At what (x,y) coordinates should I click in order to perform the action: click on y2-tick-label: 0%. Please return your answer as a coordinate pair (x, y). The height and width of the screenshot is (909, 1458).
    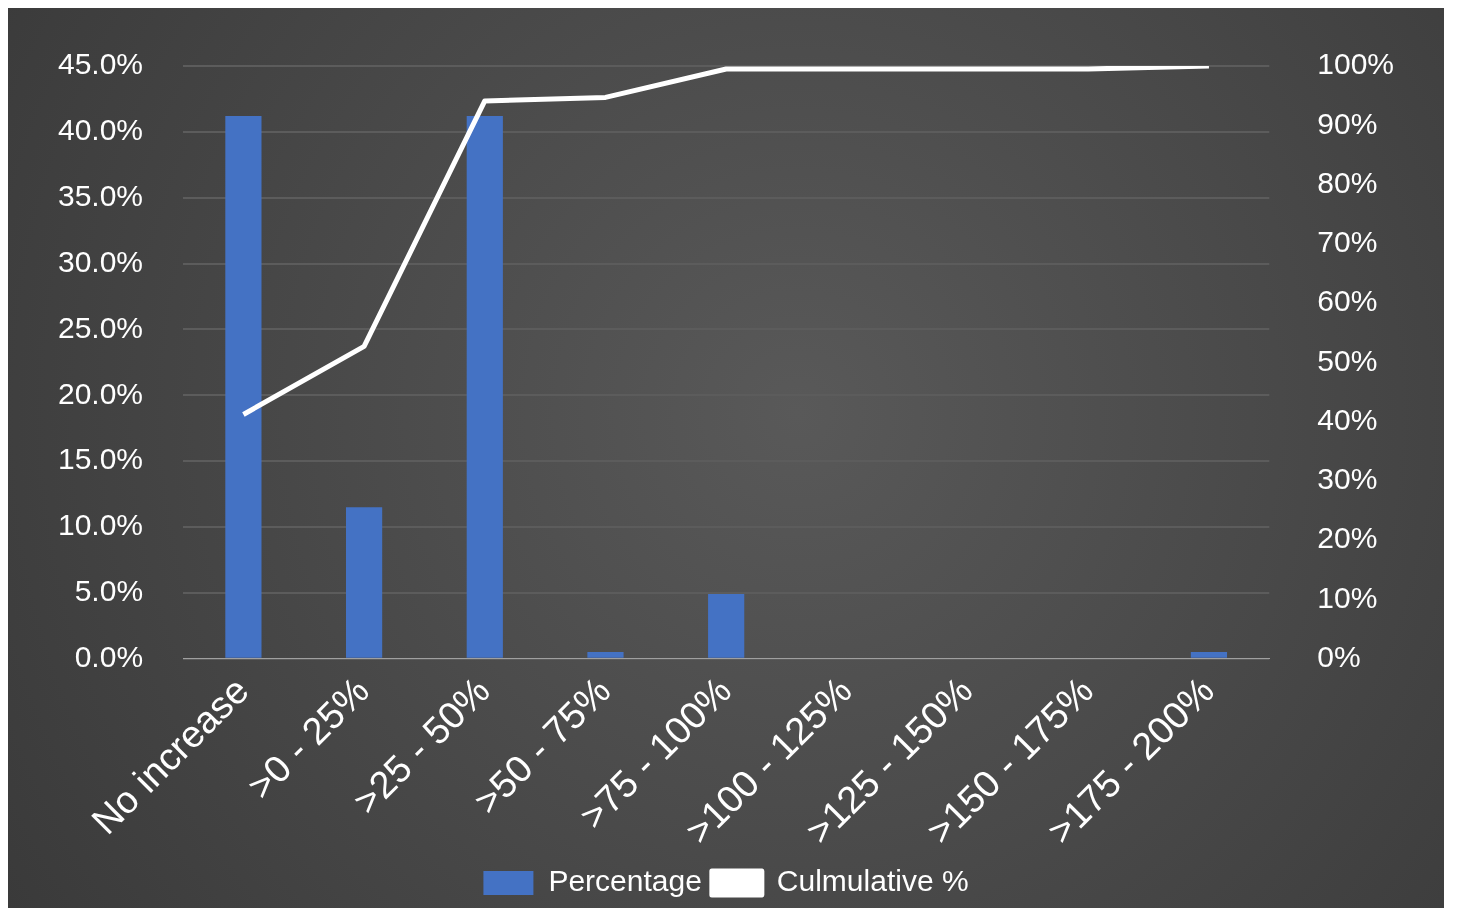
    Looking at the image, I should click on (1339, 656).